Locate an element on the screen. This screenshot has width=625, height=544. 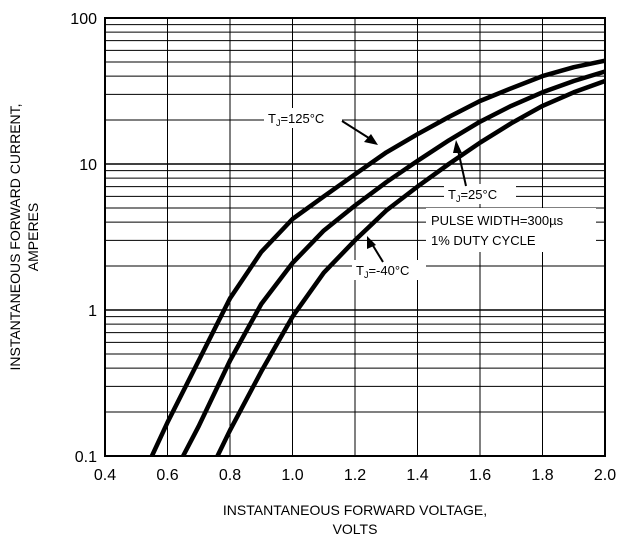
y-tick-label: 10 is located at coordinates (88, 165).